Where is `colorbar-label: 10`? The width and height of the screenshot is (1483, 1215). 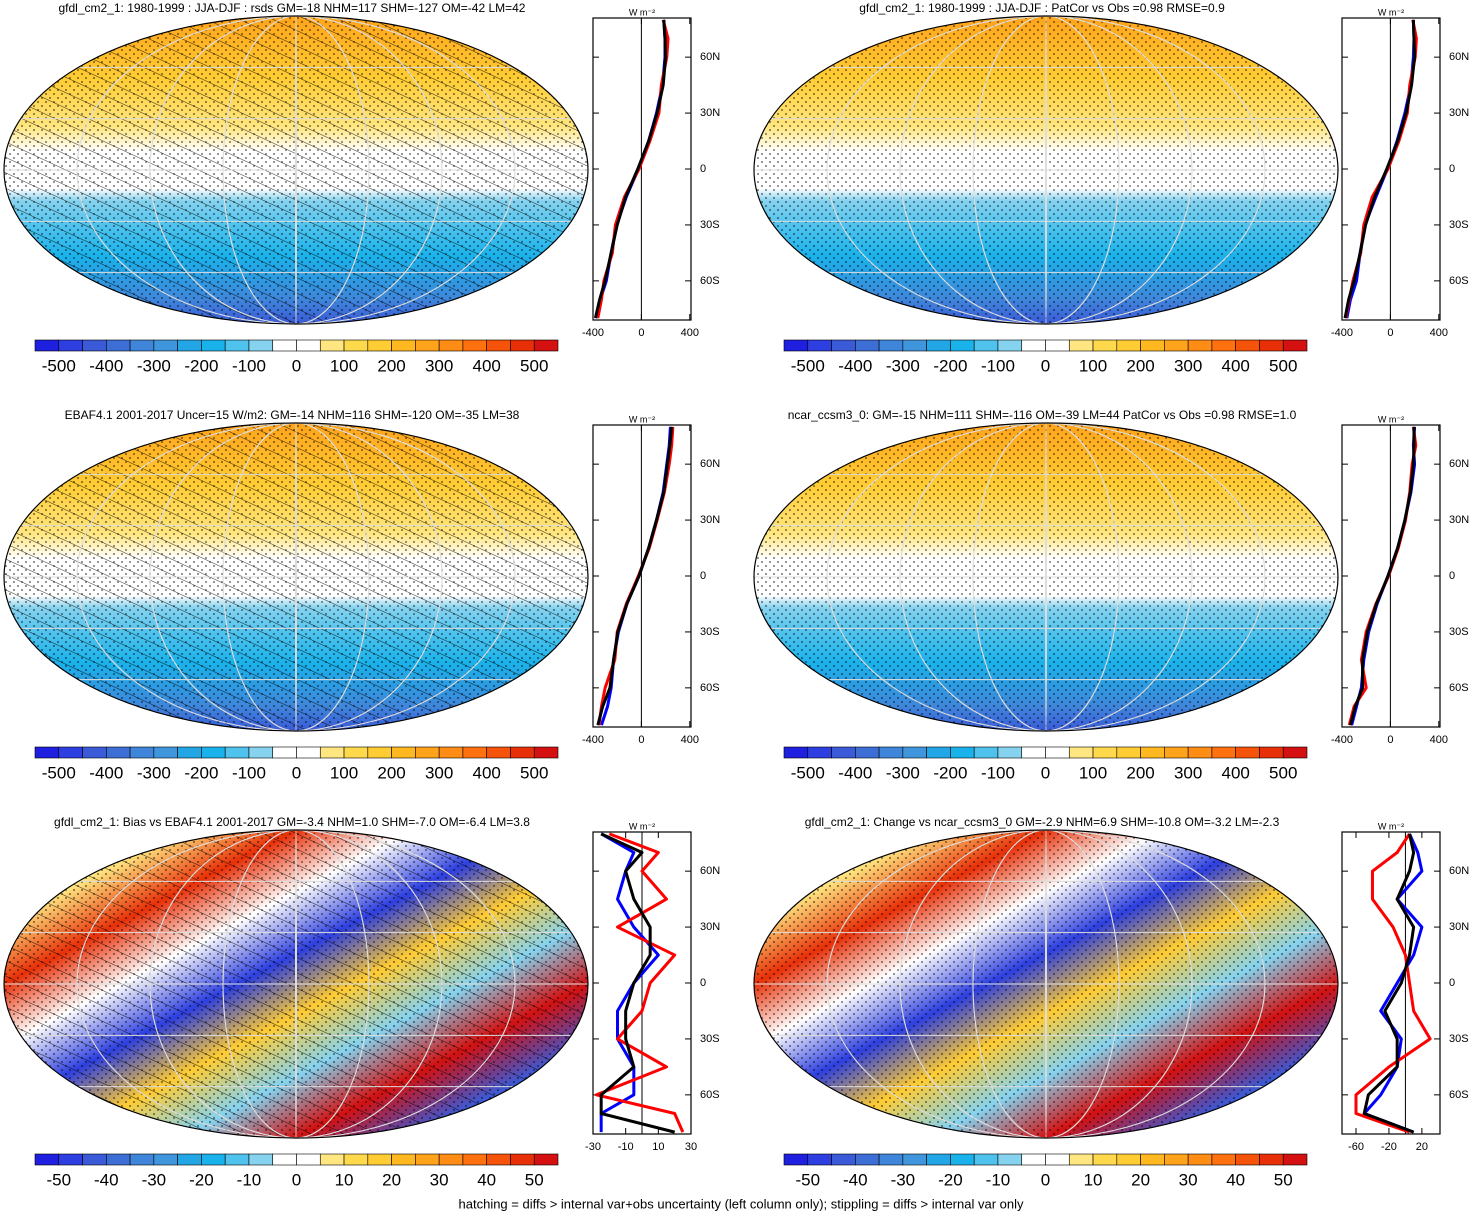
colorbar-label: 10 is located at coordinates (344, 1179).